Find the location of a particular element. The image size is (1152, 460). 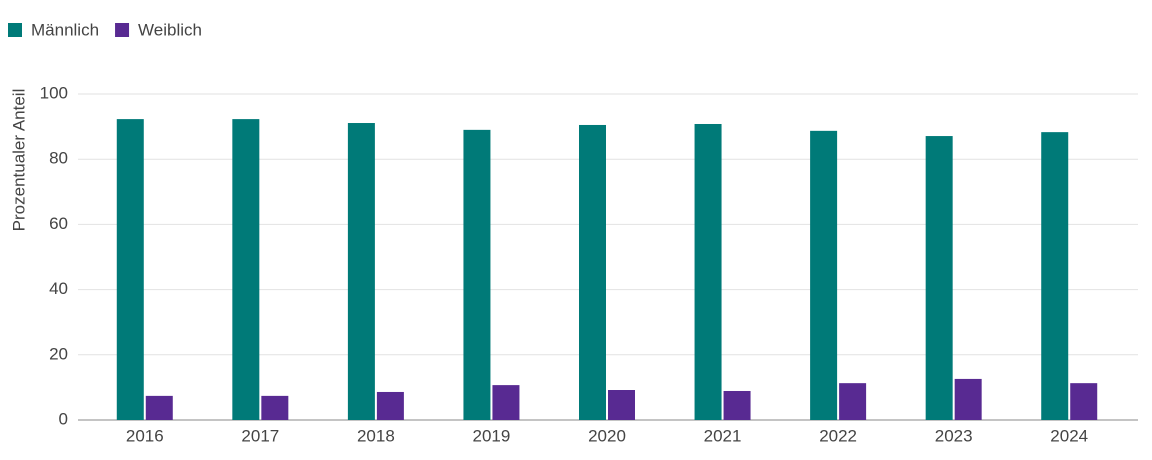

x-tick-label: 2021 is located at coordinates (723, 435).